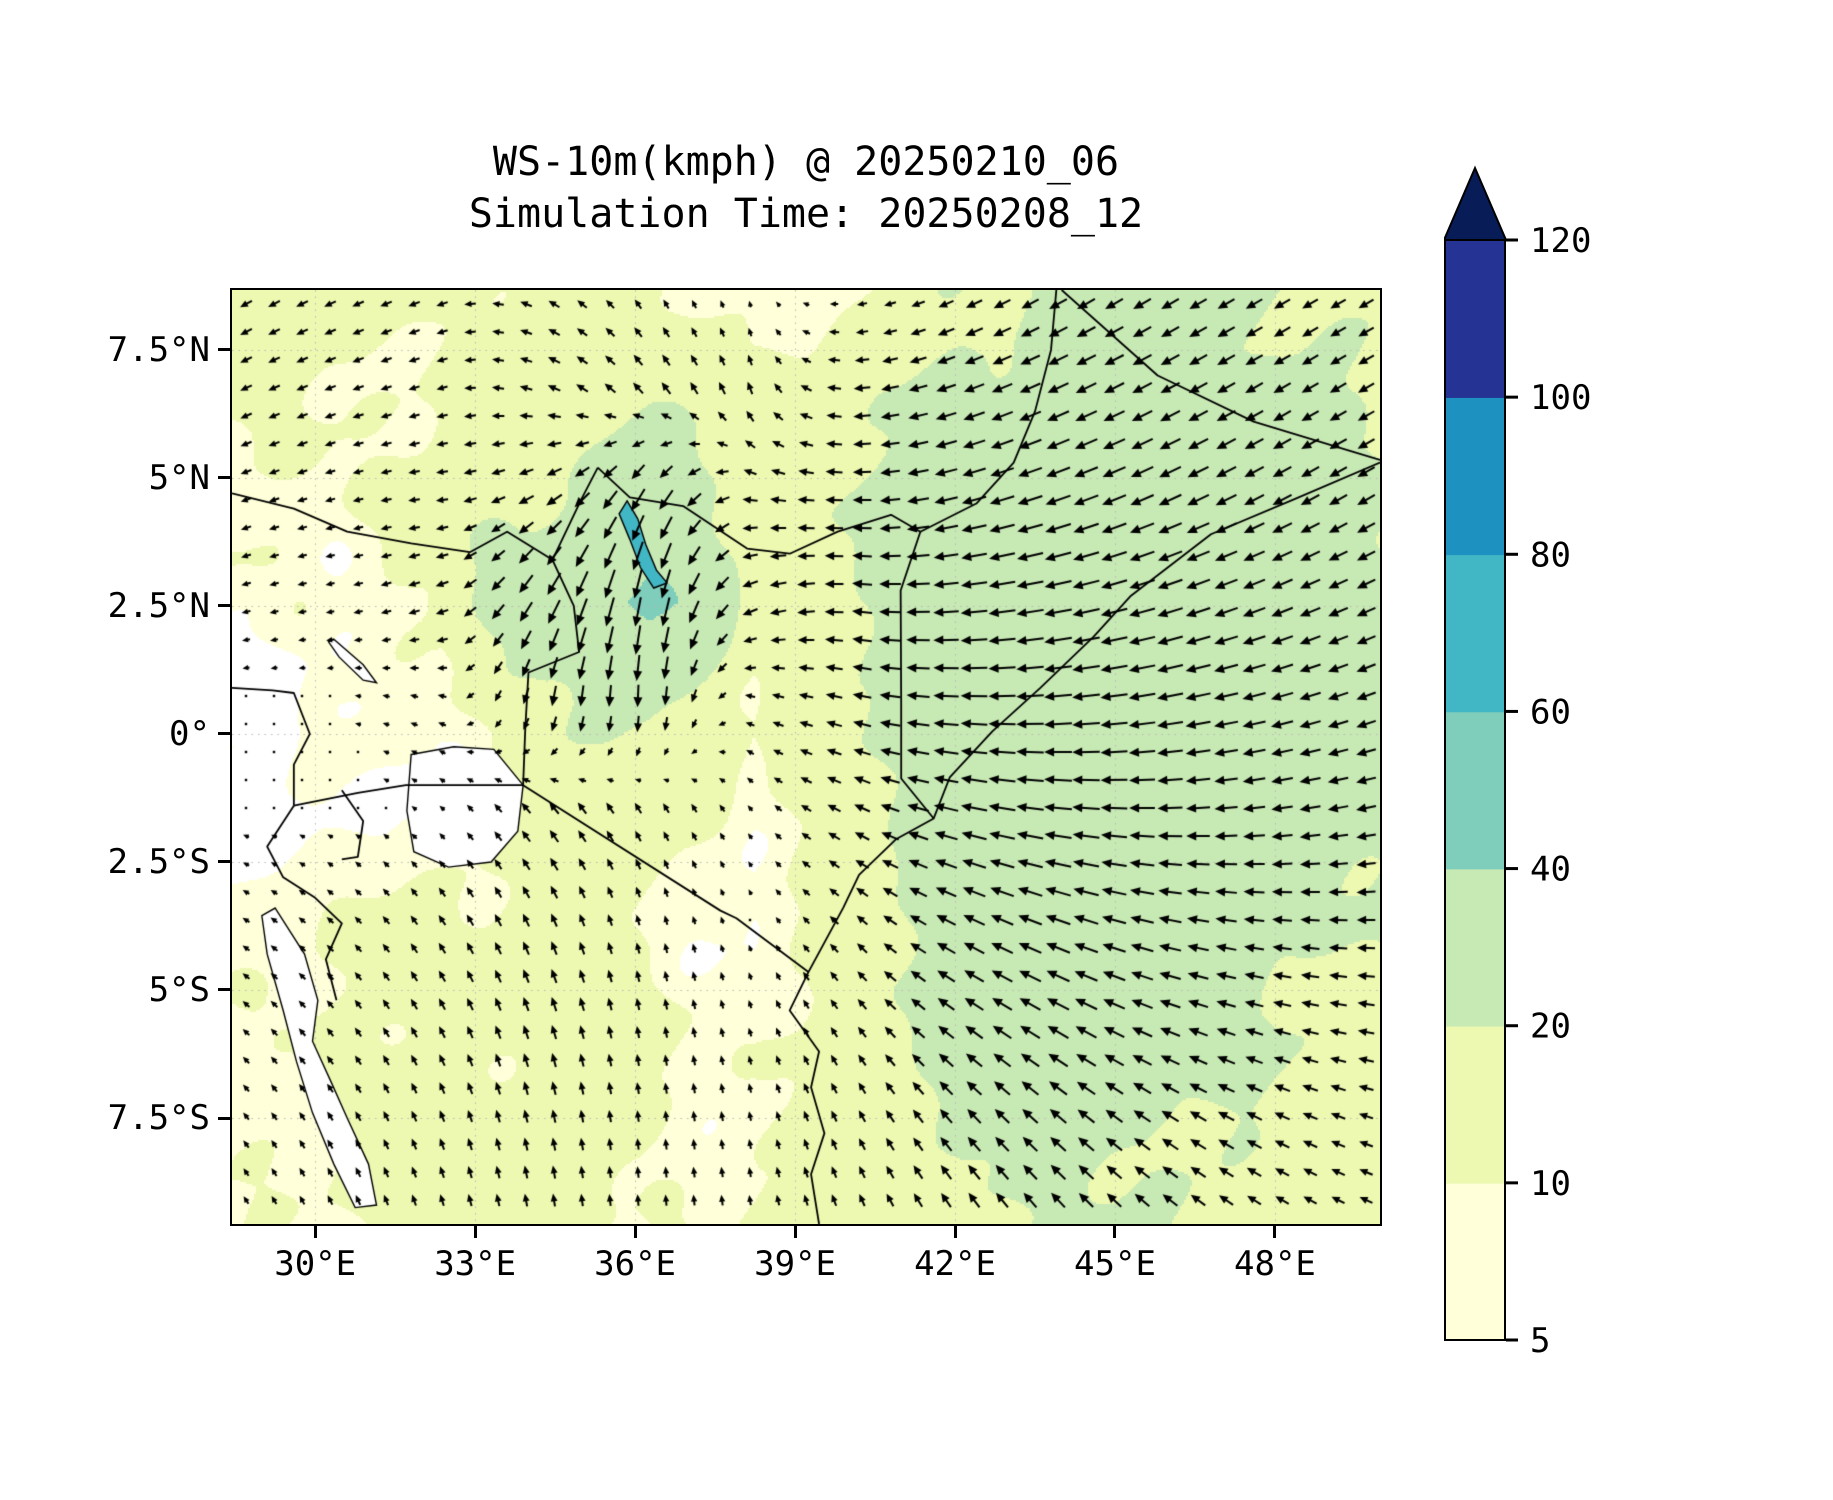 The height and width of the screenshot is (1500, 1833). I want to click on colorbar-tick-label: 5, so click(1540, 1341).